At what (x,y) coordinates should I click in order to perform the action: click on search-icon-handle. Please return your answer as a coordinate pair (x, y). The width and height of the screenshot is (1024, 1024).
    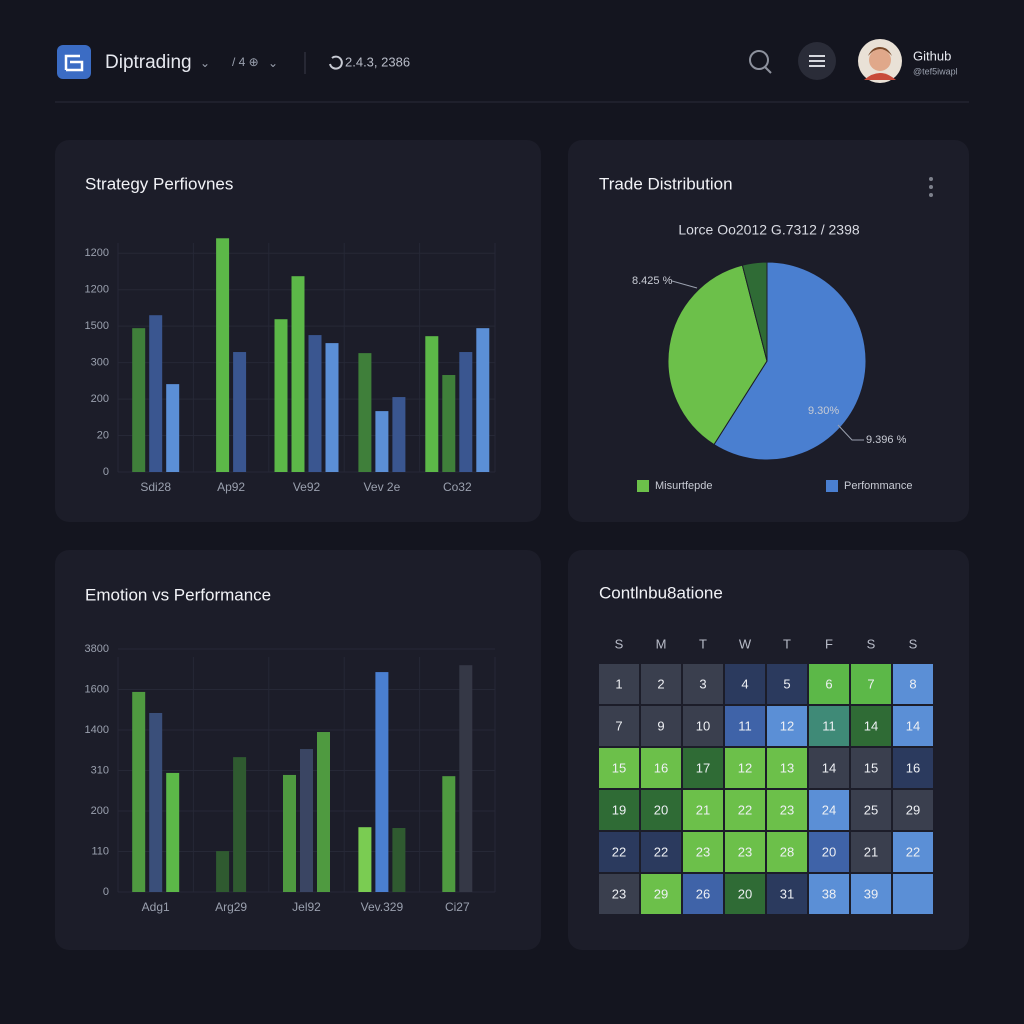
    Looking at the image, I should click on (768, 70).